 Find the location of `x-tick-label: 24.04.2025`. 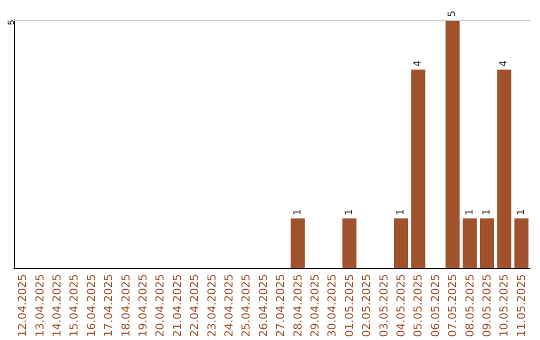

x-tick-label: 24.04.2025 is located at coordinates (229, 306).